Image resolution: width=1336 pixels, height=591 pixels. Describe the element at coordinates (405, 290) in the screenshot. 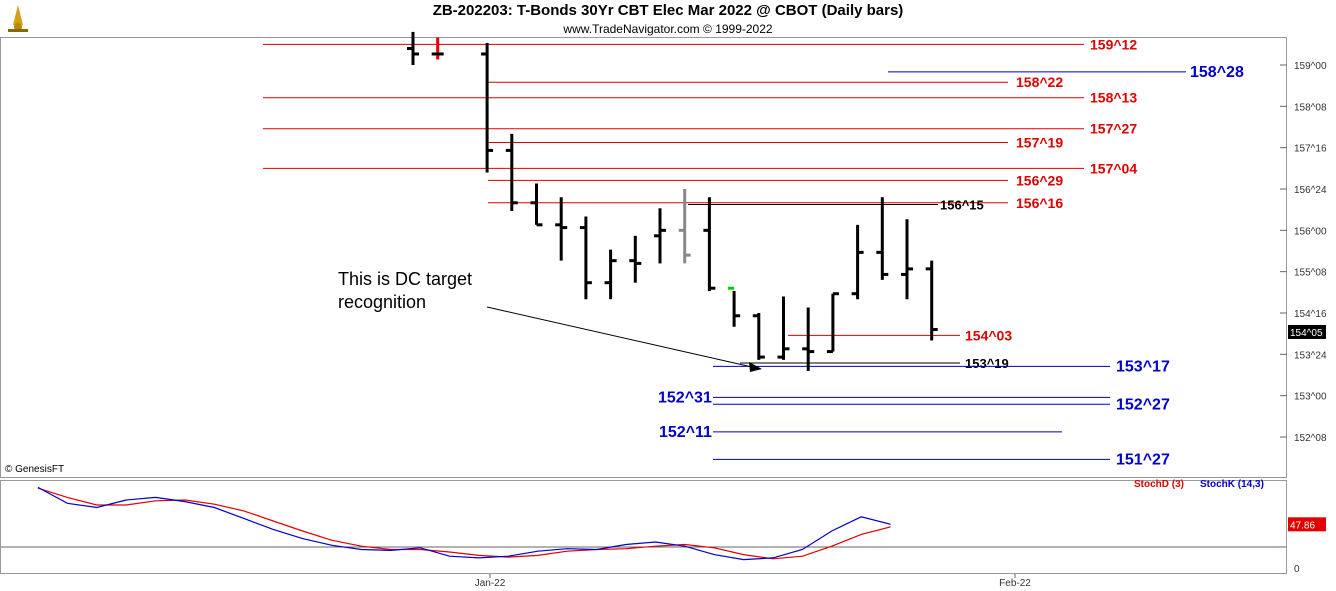

I see `annotation-text: This is DC target recognition` at that location.